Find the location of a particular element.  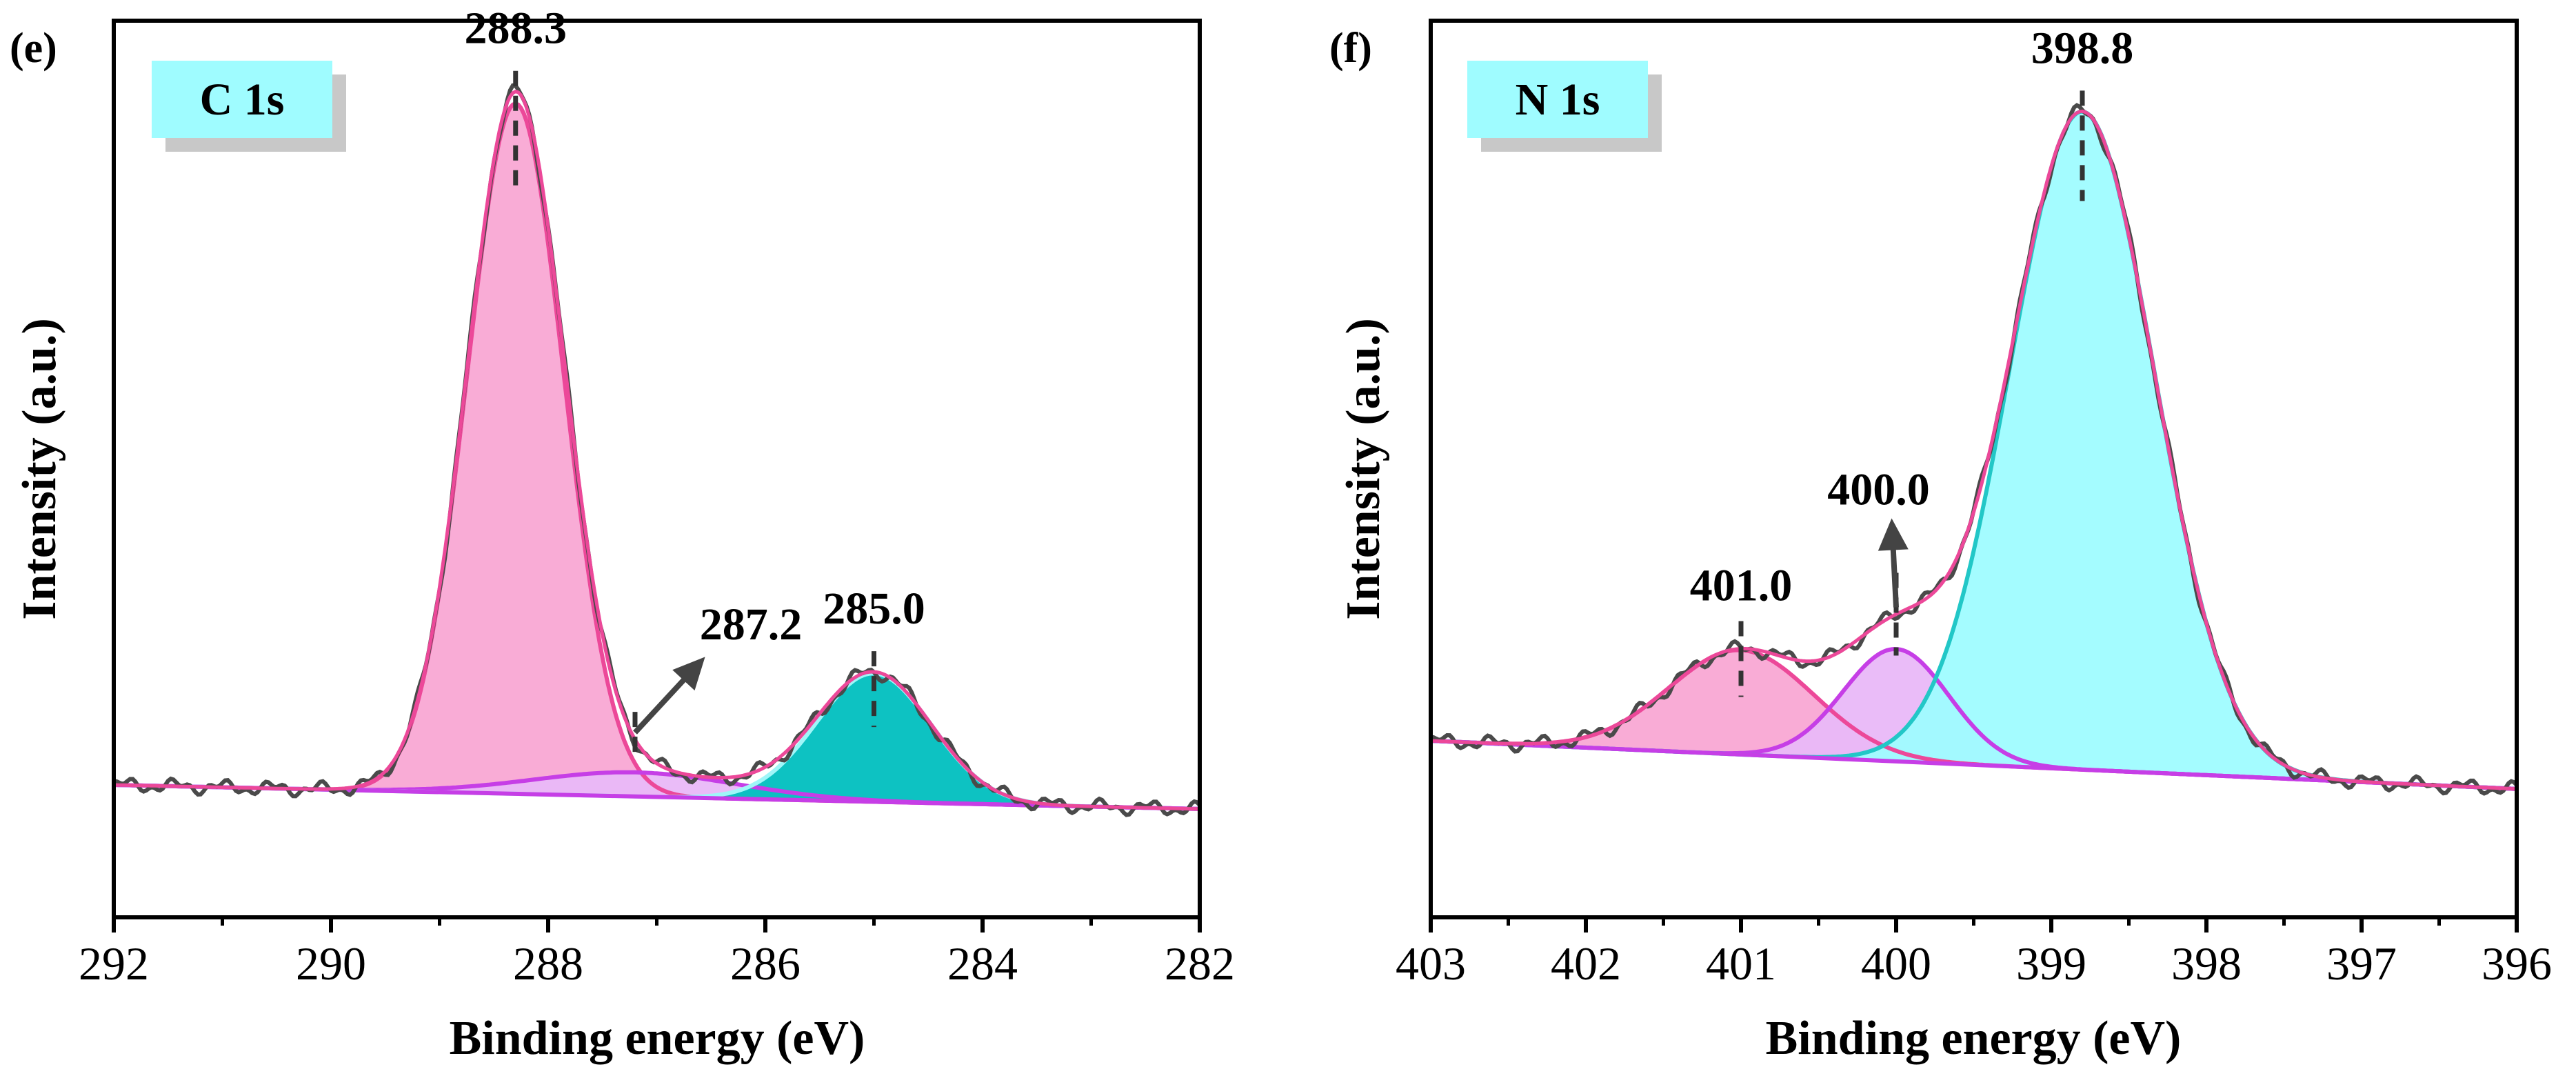

peak-label: 400.0 is located at coordinates (1878, 490).